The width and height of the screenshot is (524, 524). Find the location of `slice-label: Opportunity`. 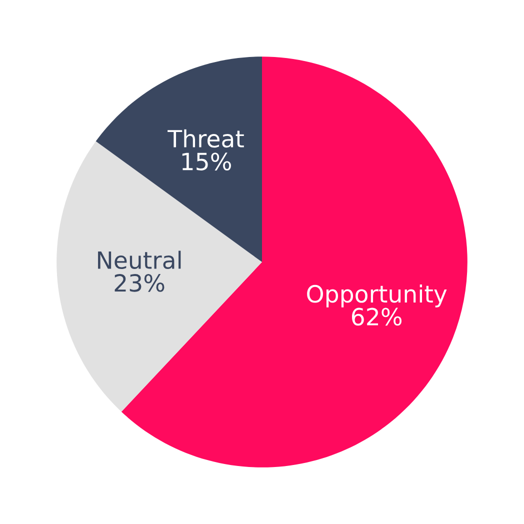

slice-label: Opportunity is located at coordinates (377, 296).